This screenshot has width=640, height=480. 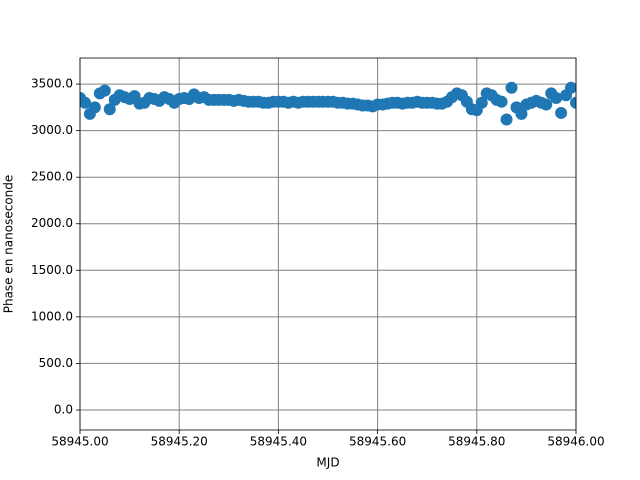 What do you see at coordinates (52, 223) in the screenshot?
I see `y-tick-label: 2000.0` at bounding box center [52, 223].